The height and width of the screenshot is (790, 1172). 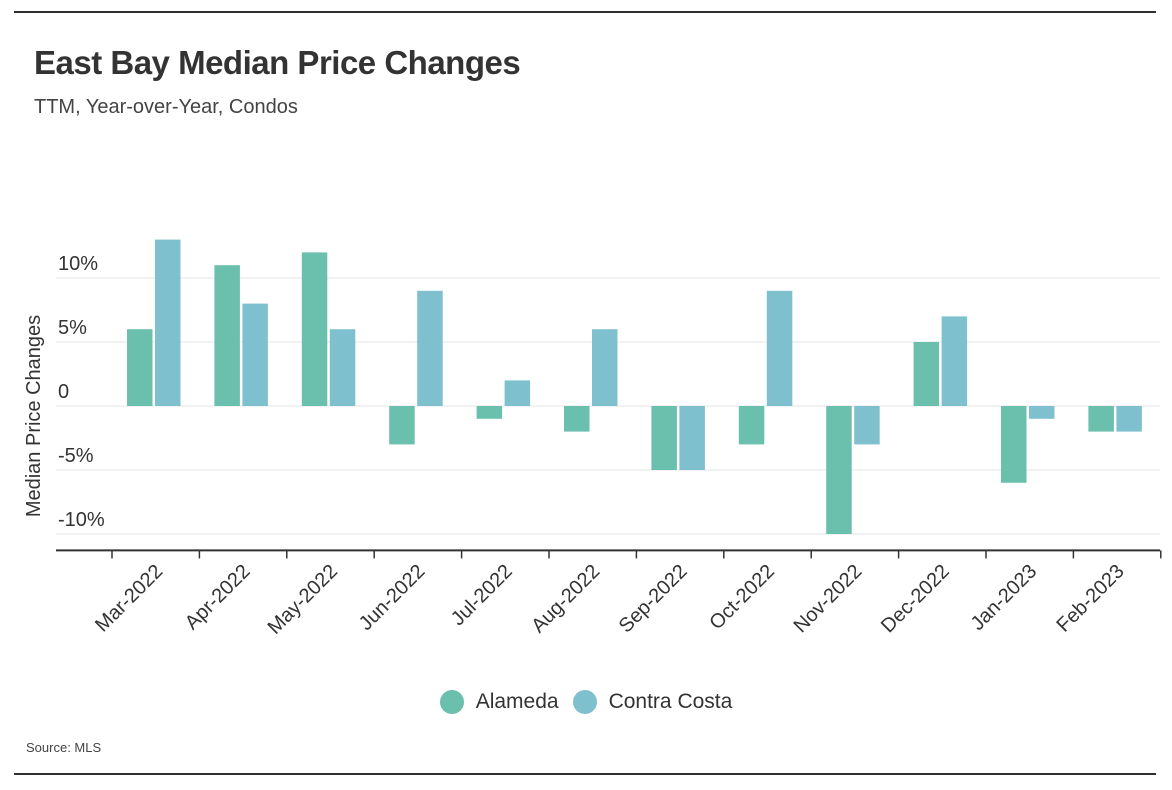 I want to click on legend-label-alameda: Alameda, so click(x=517, y=701).